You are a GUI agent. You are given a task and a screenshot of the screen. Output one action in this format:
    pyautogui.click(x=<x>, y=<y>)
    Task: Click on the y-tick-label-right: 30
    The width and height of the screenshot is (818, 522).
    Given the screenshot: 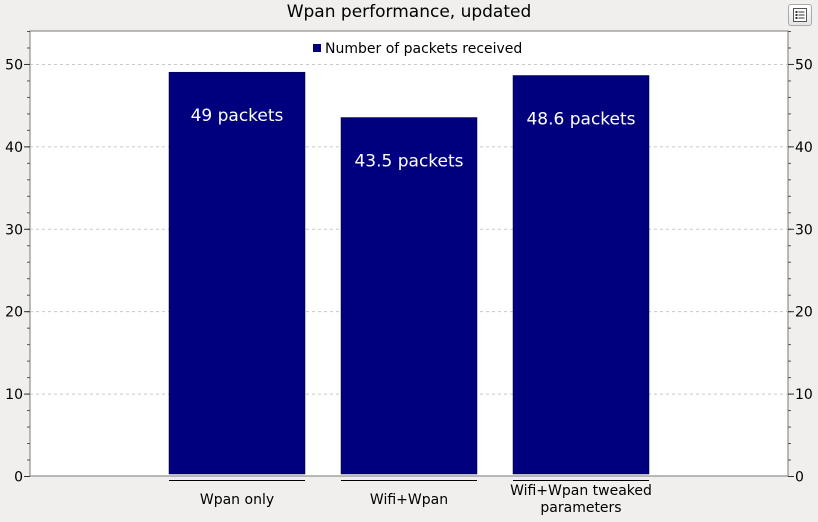 What is the action you would take?
    pyautogui.click(x=804, y=230)
    